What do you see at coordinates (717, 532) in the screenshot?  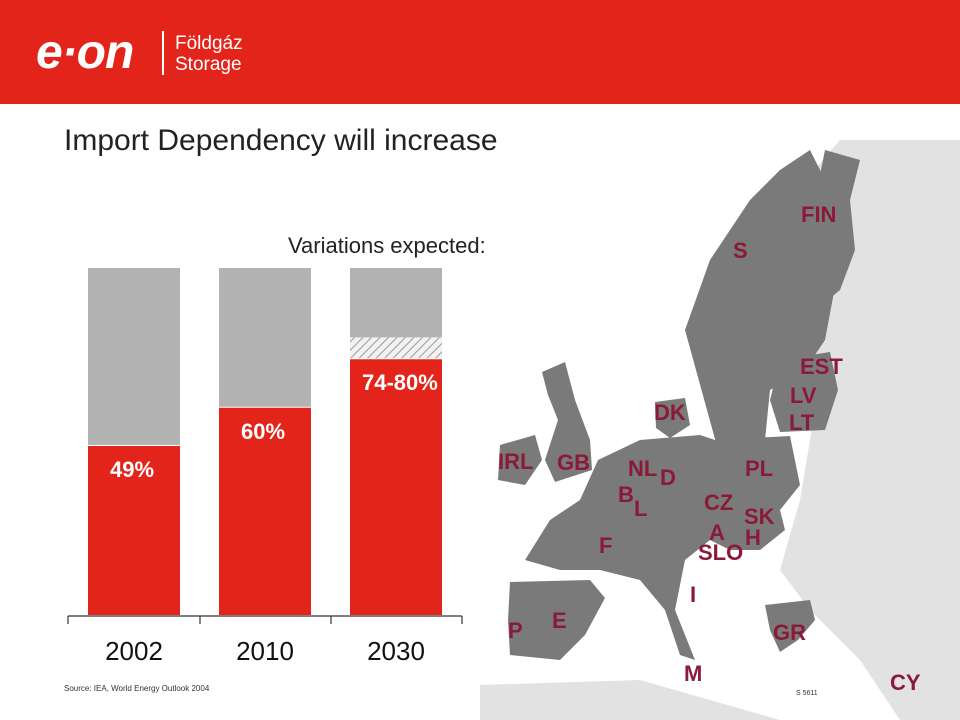 I see `country-label-a: A` at bounding box center [717, 532].